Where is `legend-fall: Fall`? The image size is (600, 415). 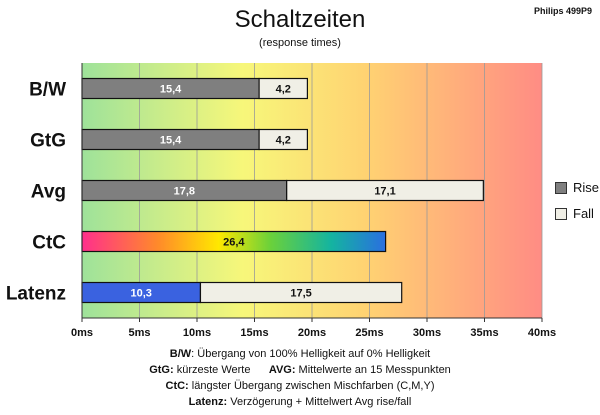
legend-fall: Fall is located at coordinates (574, 213).